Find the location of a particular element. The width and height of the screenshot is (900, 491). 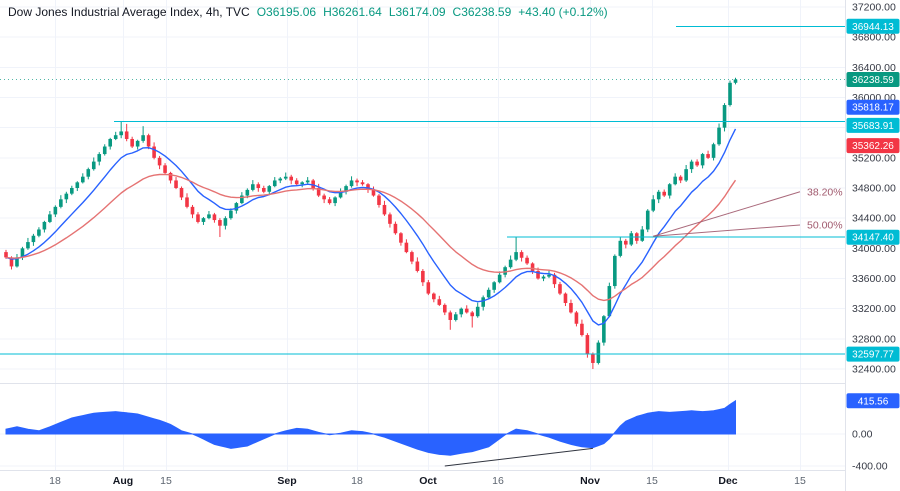

price-axis-label: 34000.00 is located at coordinates (874, 249).